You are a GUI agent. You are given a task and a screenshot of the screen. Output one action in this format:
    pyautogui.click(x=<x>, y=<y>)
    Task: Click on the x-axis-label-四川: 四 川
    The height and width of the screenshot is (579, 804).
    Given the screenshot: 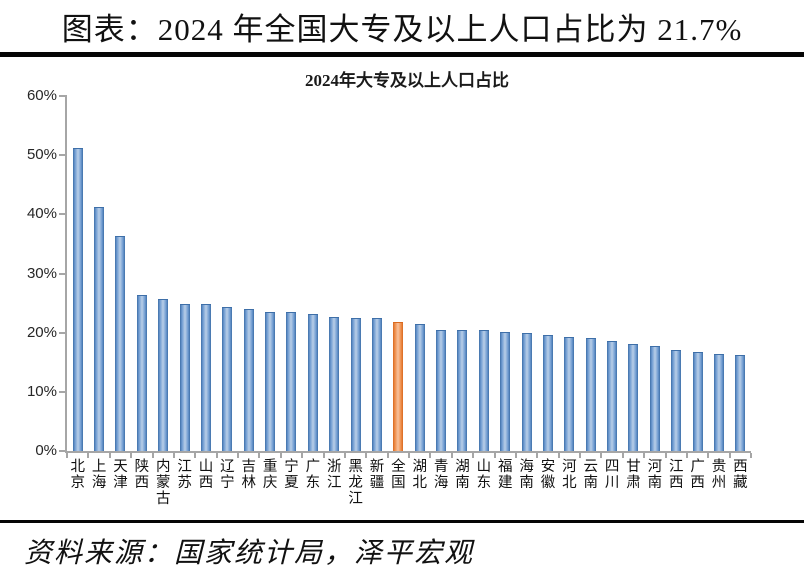 What is the action you would take?
    pyautogui.click(x=612, y=475)
    